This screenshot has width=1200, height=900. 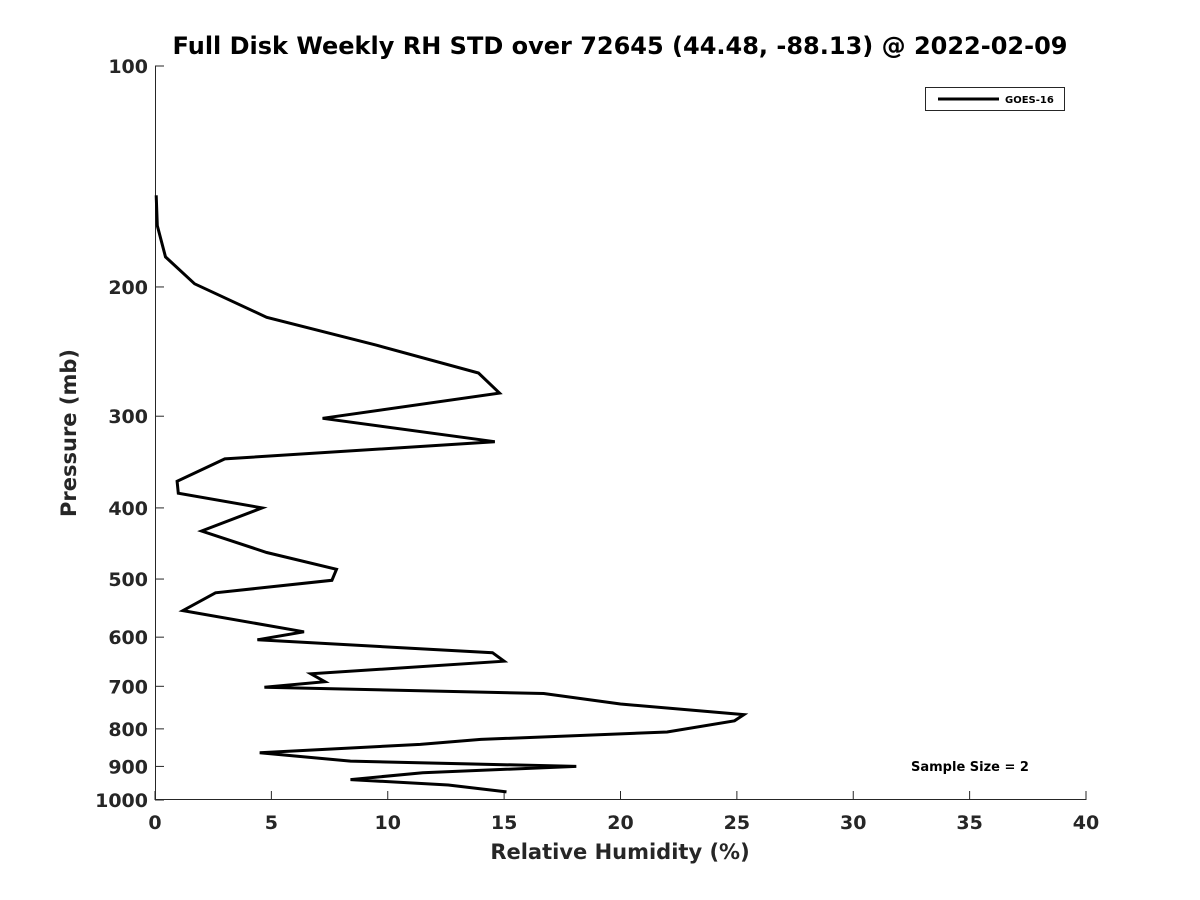 I want to click on y-tick-label: 300, so click(x=128, y=417).